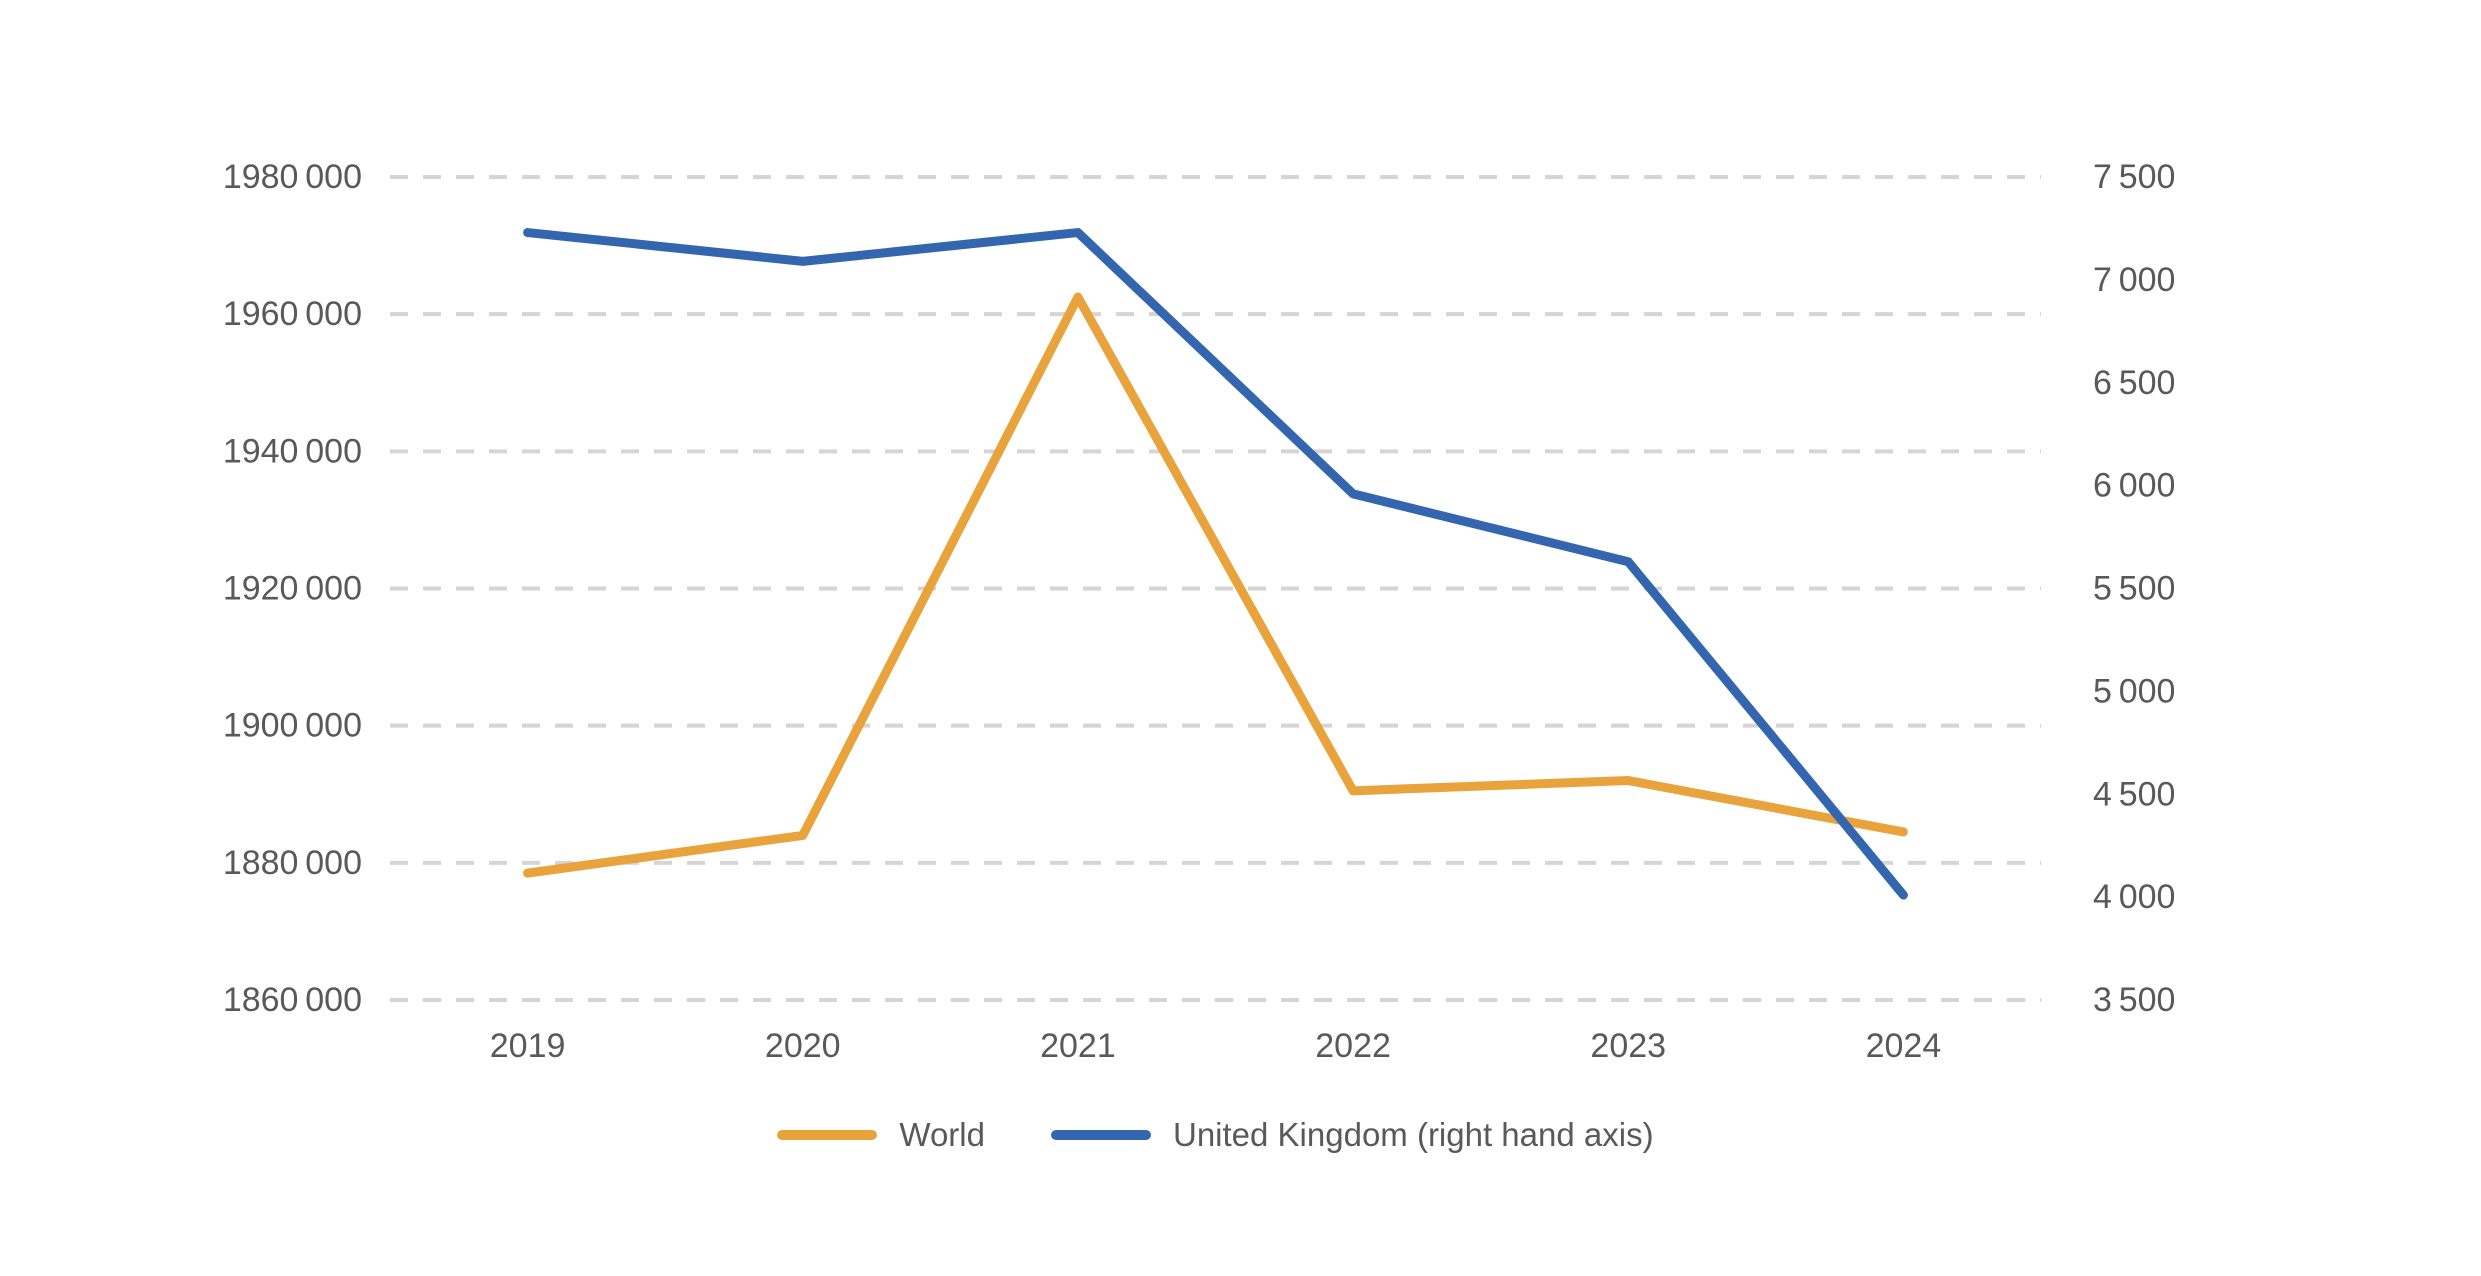 The width and height of the screenshot is (2481, 1276). Describe the element at coordinates (292, 451) in the screenshot. I see `y-axis-left-tick-label: 1940 000` at that location.